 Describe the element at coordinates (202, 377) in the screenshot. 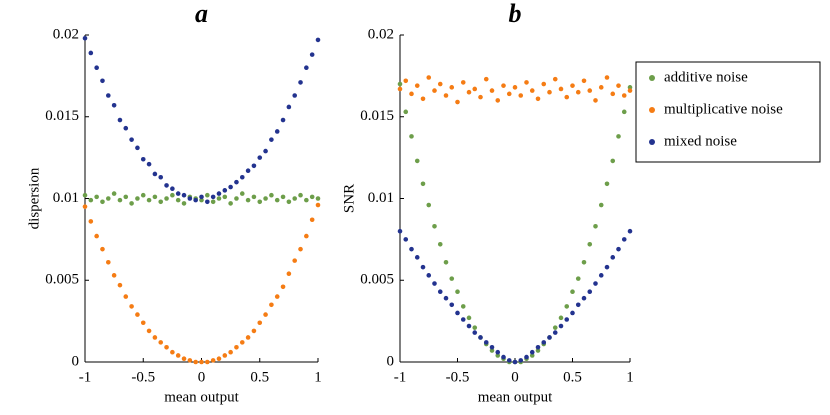

I see `x-tick-label: 0` at that location.